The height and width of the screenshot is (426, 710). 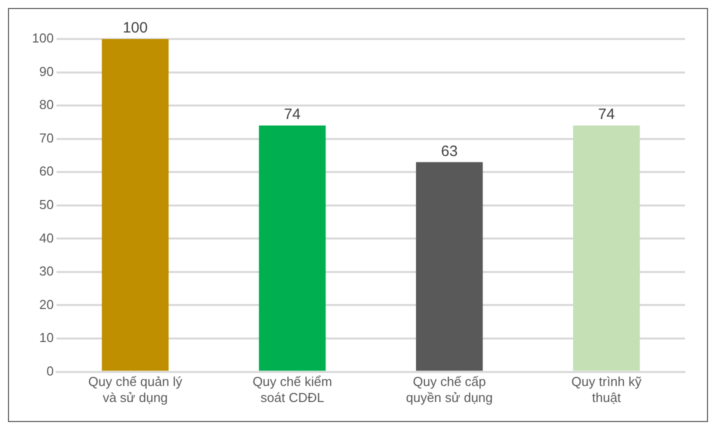 What do you see at coordinates (43, 38) in the screenshot?
I see `y-tick-label: 100` at bounding box center [43, 38].